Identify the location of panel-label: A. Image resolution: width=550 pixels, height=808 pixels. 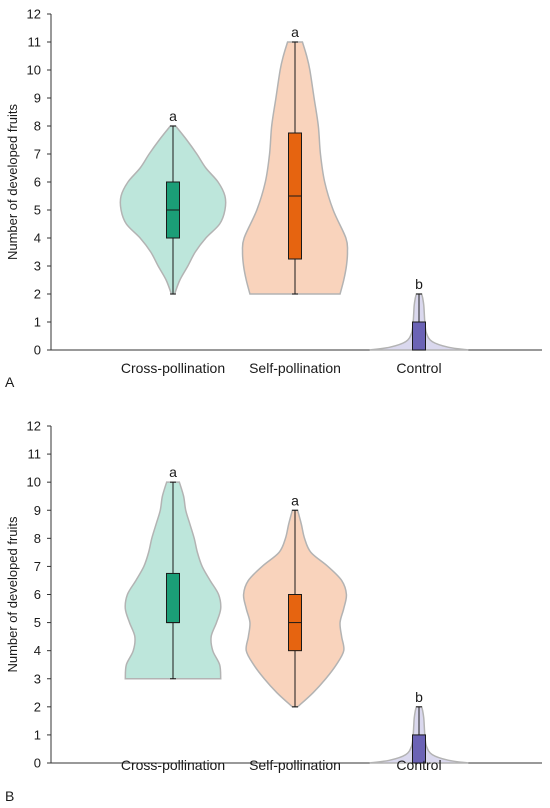
(10, 382).